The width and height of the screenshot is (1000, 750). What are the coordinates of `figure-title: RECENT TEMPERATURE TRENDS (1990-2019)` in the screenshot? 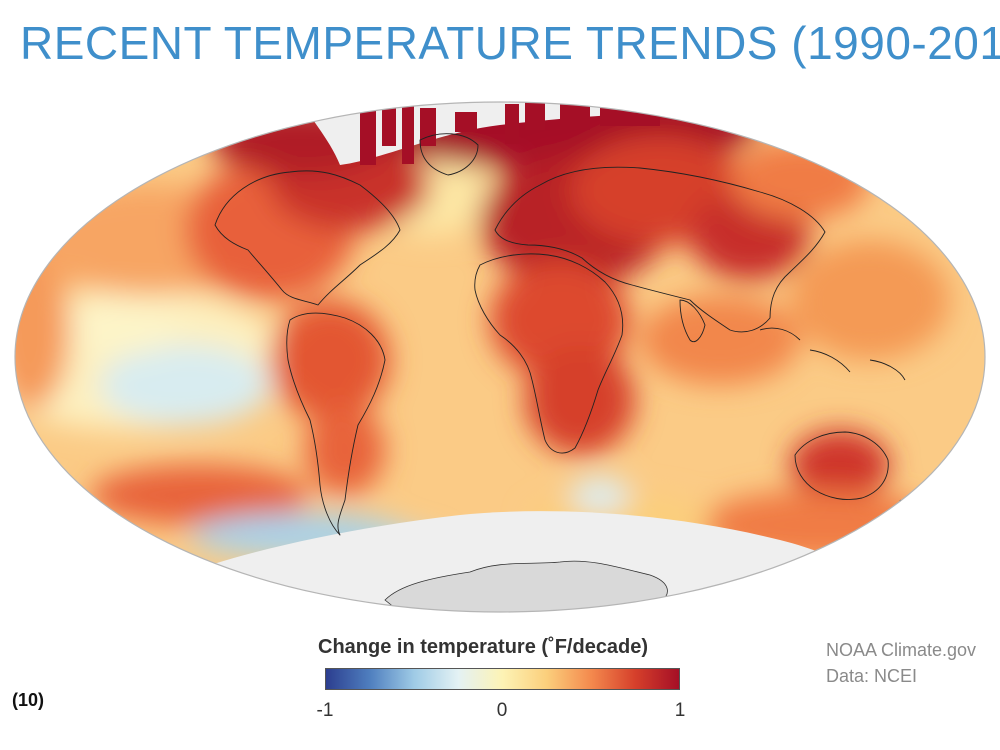 It's located at (510, 43).